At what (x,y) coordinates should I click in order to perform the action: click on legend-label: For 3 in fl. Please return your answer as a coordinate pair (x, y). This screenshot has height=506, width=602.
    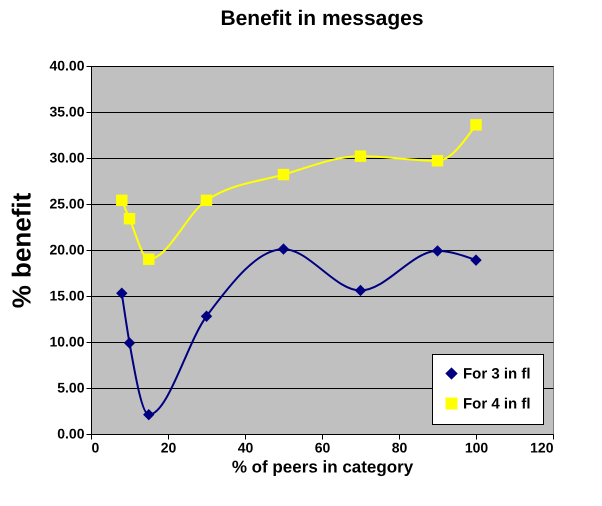
    Looking at the image, I should click on (496, 374).